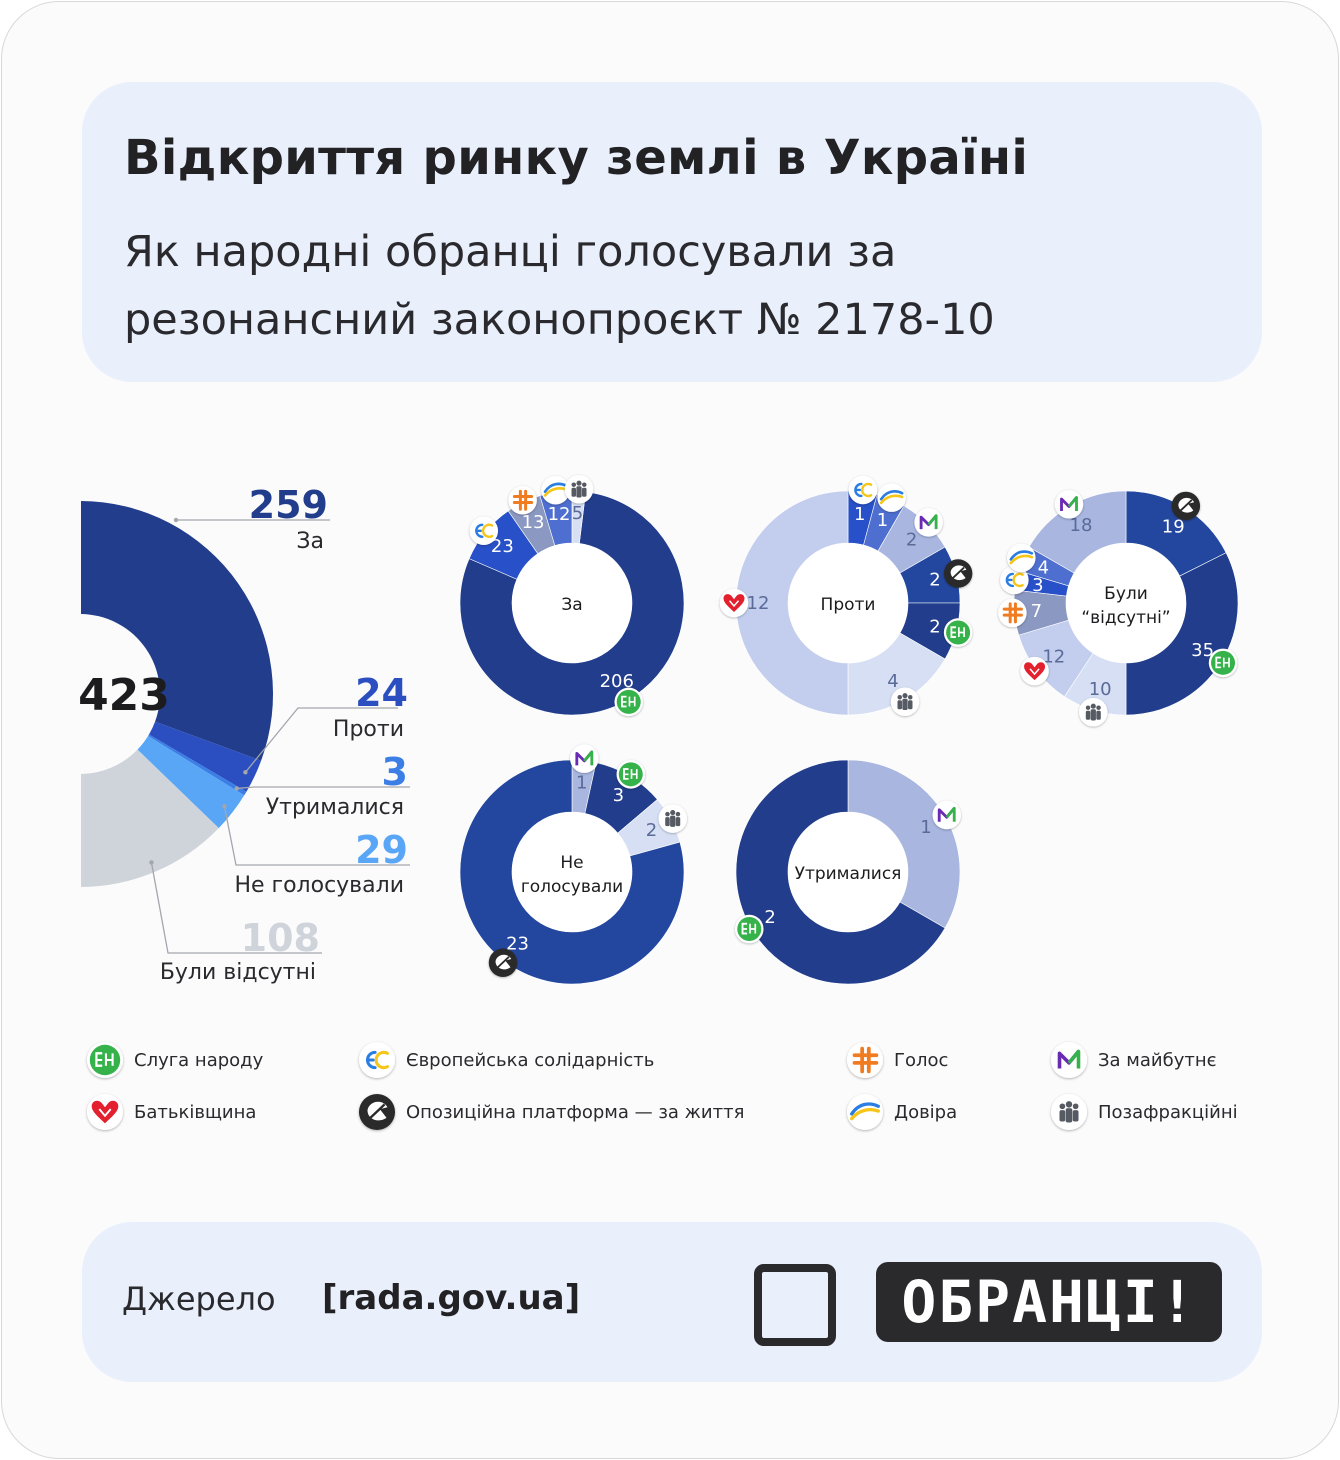 The image size is (1340, 1460). Describe the element at coordinates (238, 972) in the screenshot. I see `summary-label-4: Були відсутні` at that location.